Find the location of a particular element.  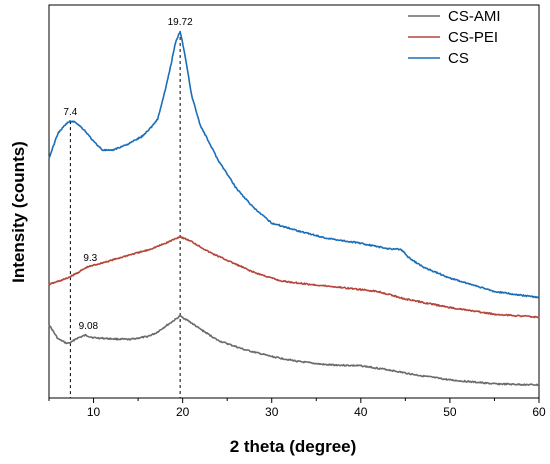

legend-label-cs-ami: CS-AMI is located at coordinates (474, 16).